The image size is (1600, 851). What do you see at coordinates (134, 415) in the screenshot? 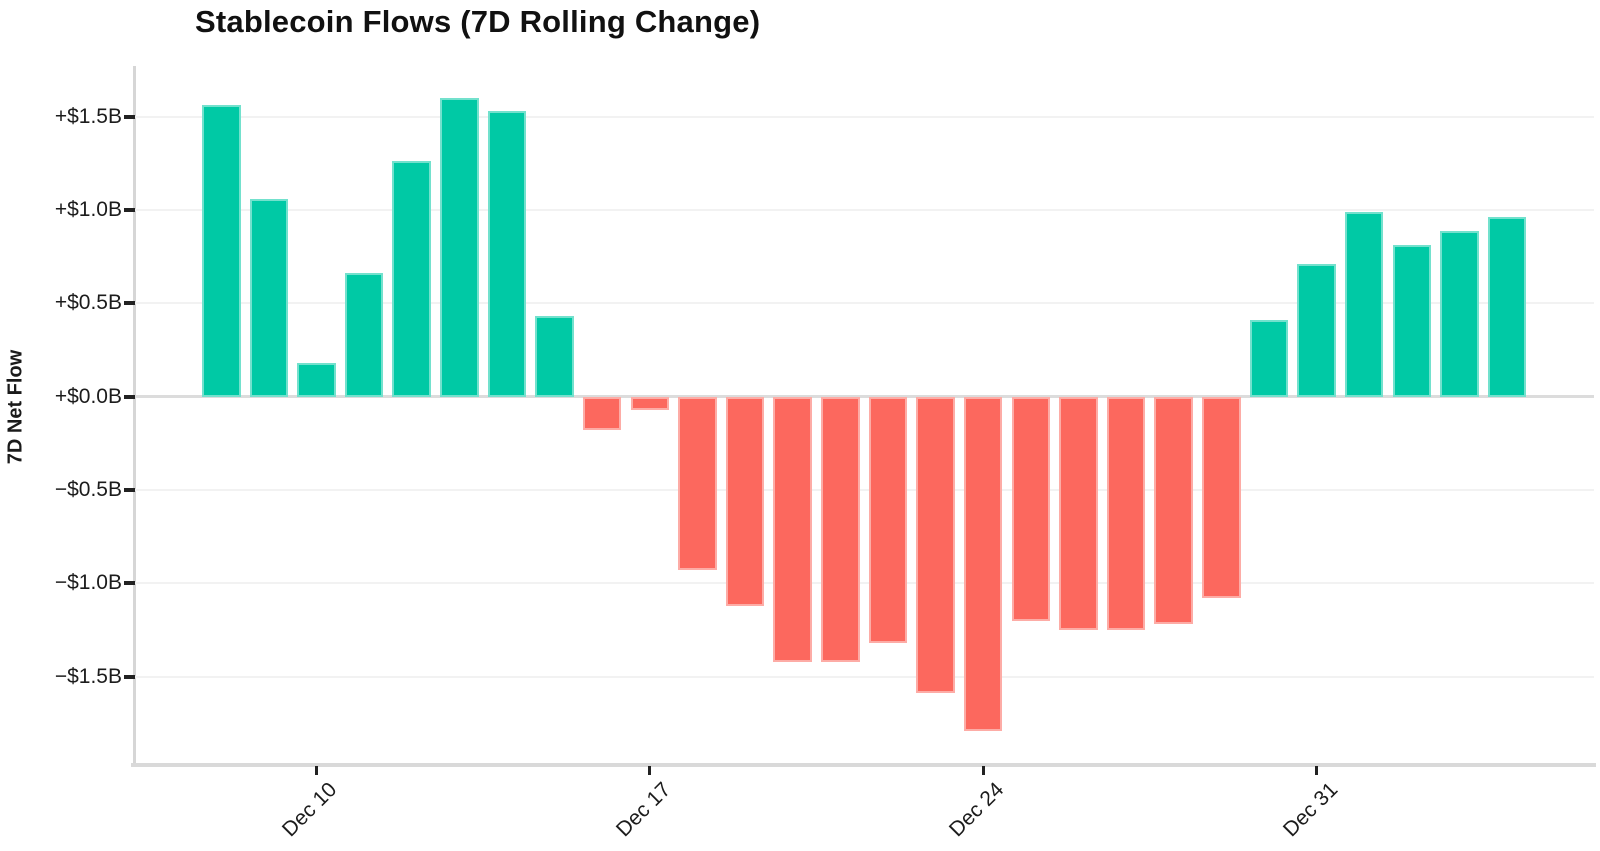
I see `y-axis-spine` at bounding box center [134, 415].